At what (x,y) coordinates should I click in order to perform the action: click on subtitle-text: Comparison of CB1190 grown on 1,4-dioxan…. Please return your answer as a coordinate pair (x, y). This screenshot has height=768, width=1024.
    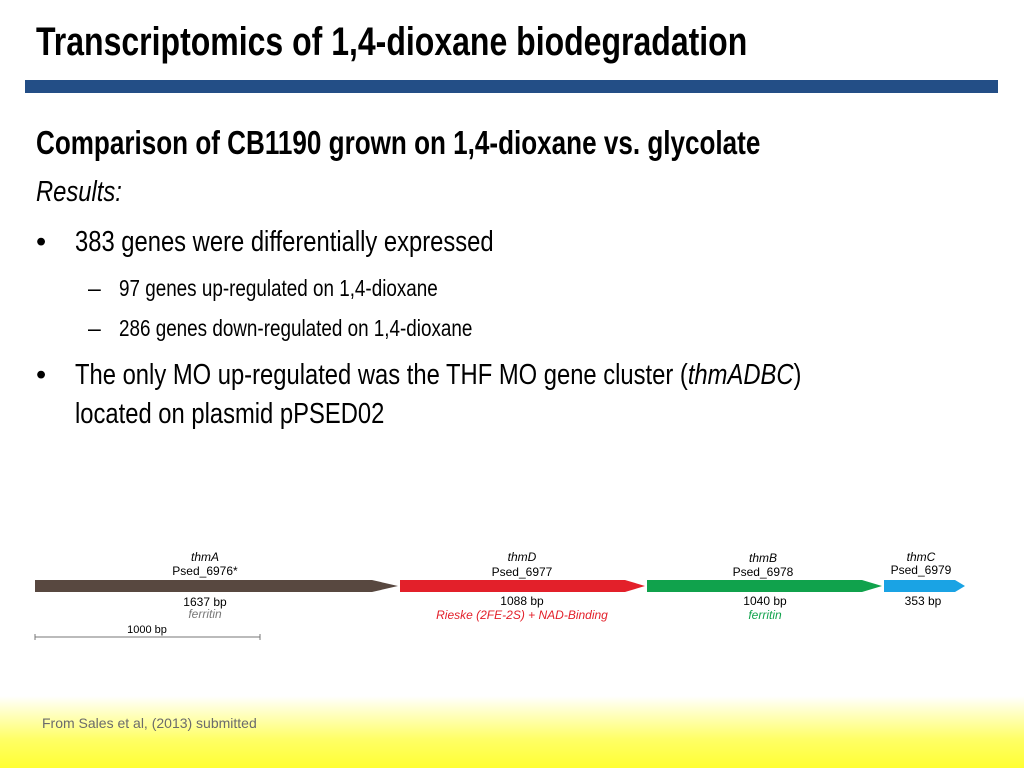
    Looking at the image, I should click on (398, 142).